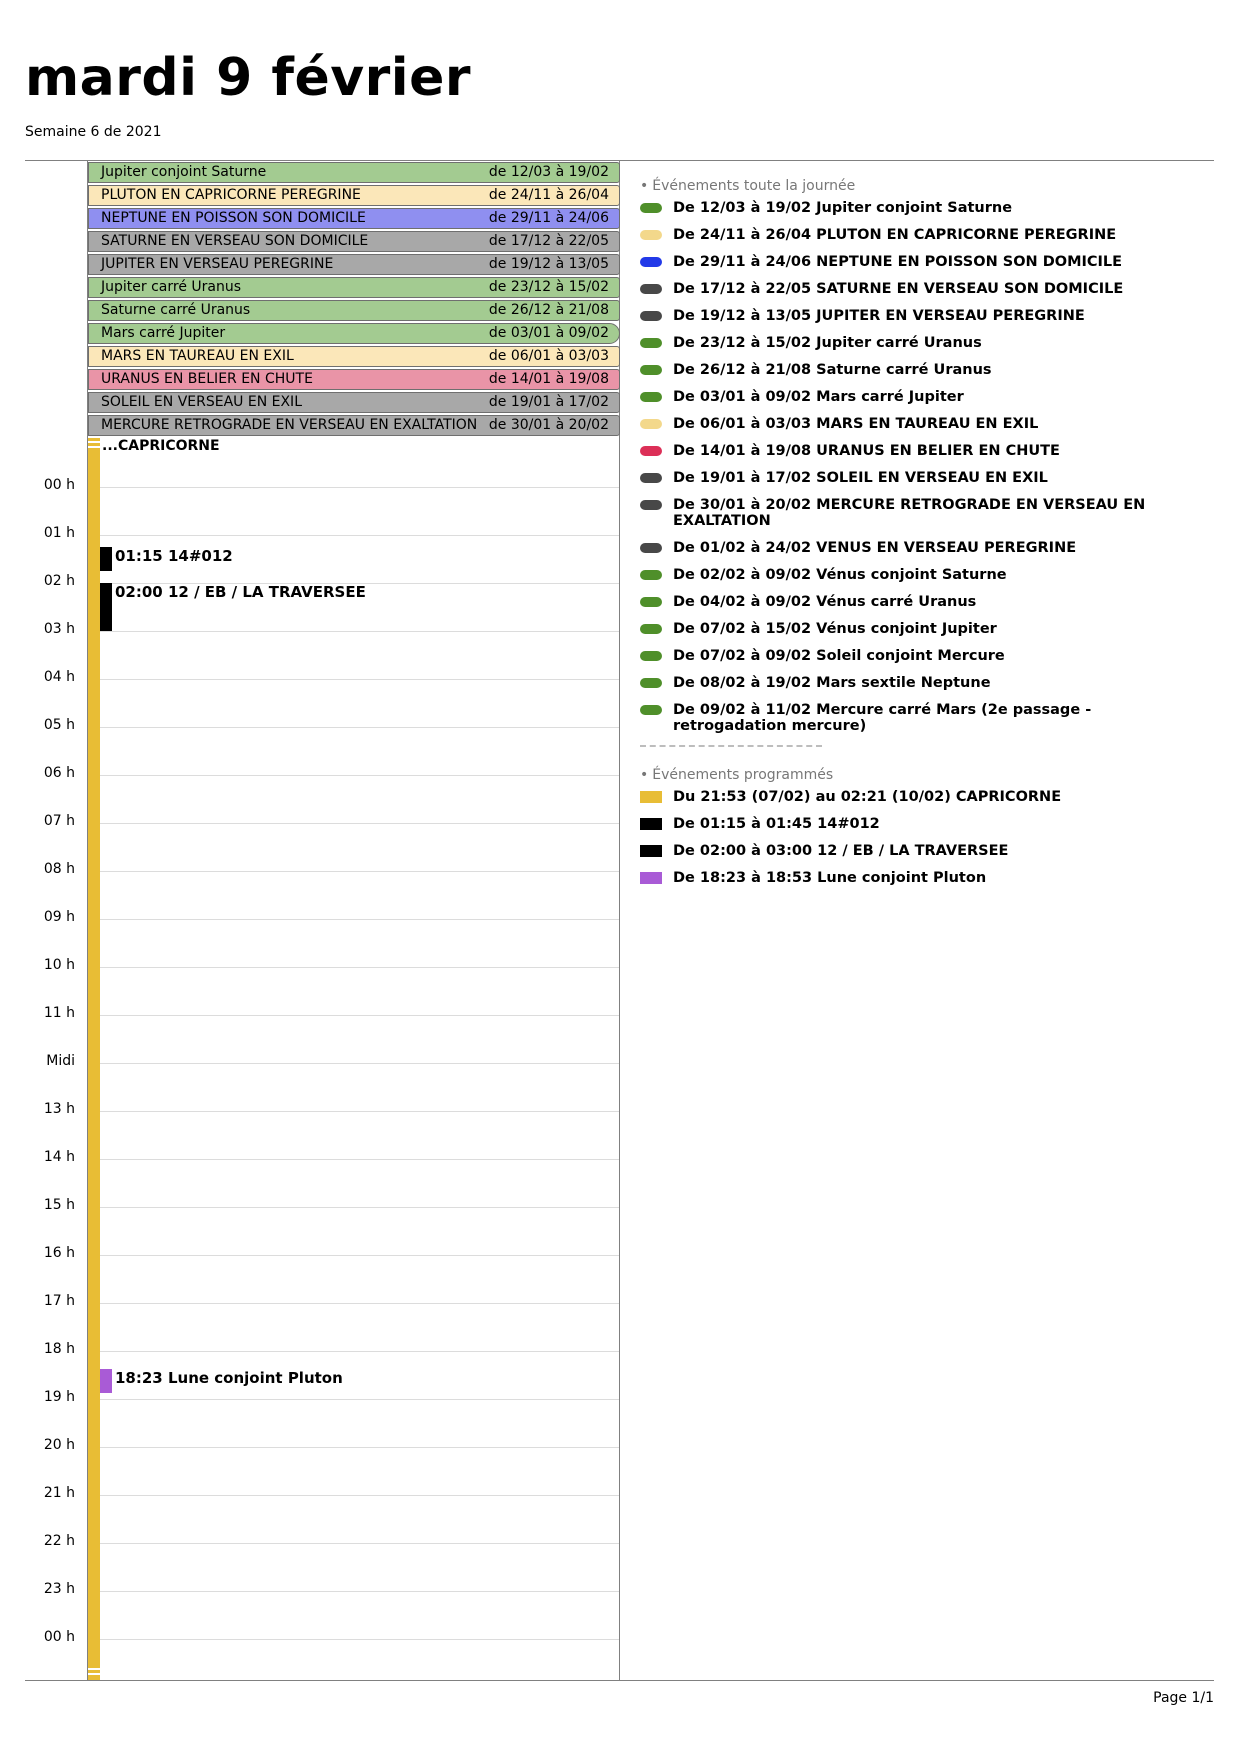 The width and height of the screenshot is (1239, 1754). Describe the element at coordinates (229, 1378) in the screenshot. I see `event-label: 18:23 Lune conjoint Pluton` at that location.